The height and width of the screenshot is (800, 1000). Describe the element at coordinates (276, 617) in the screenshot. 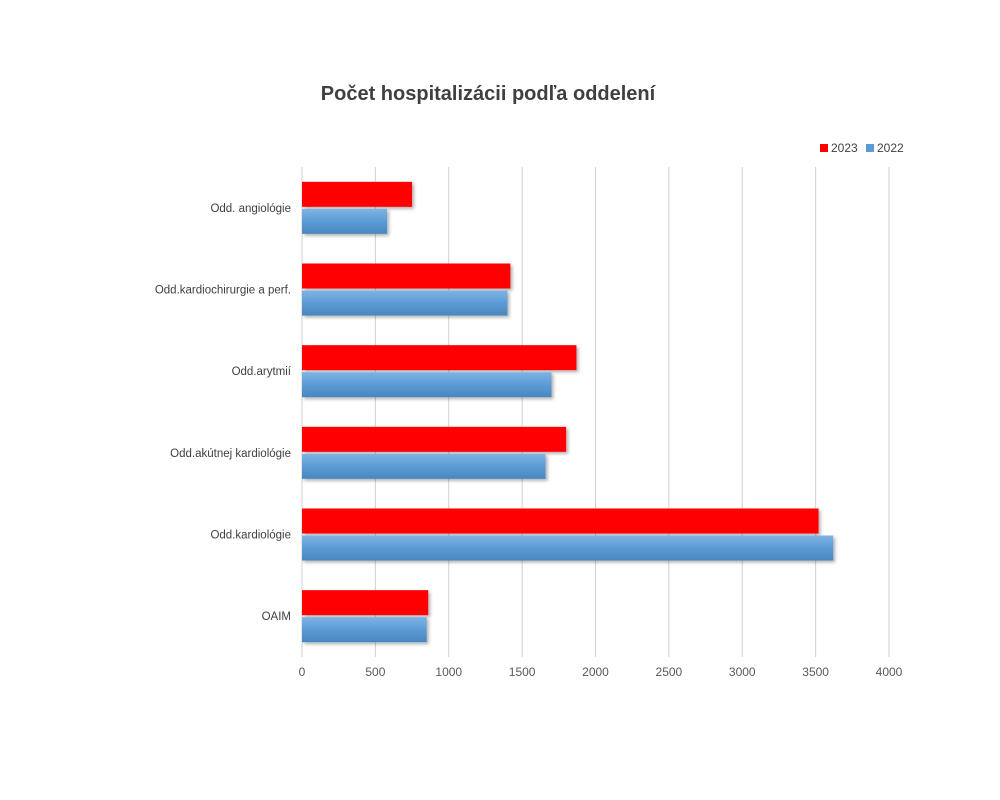

I see `category-label: OAIM` at that location.